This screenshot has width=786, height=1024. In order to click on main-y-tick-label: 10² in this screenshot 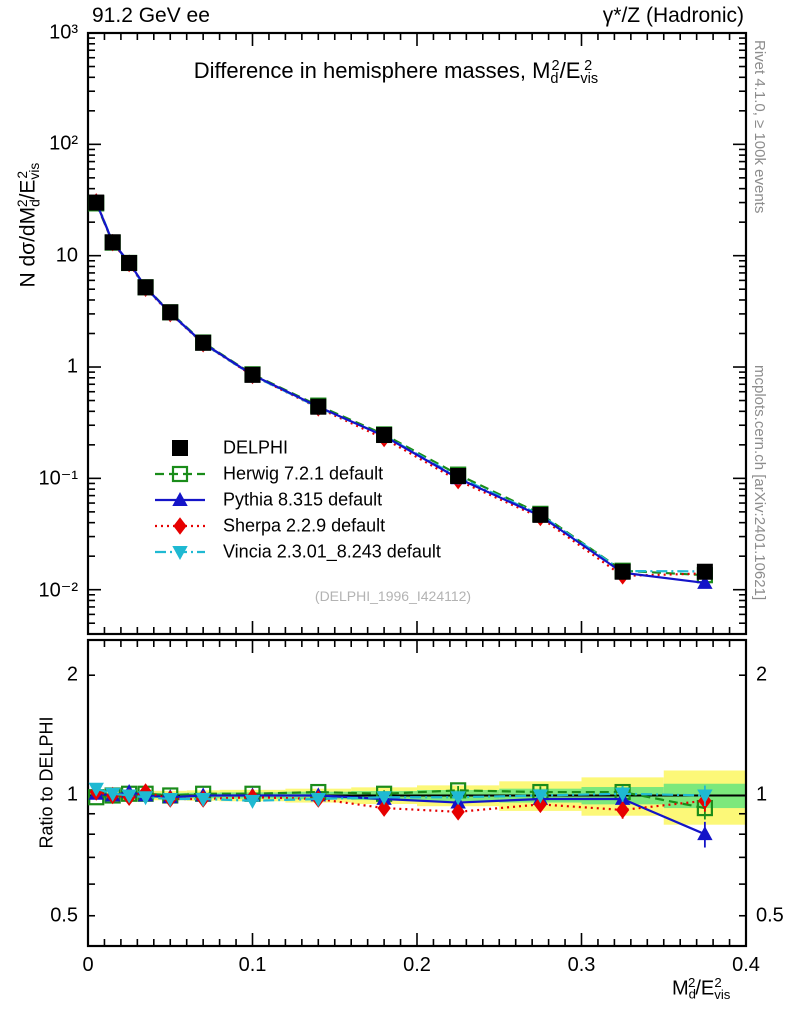, I will do `click(63, 143)`.